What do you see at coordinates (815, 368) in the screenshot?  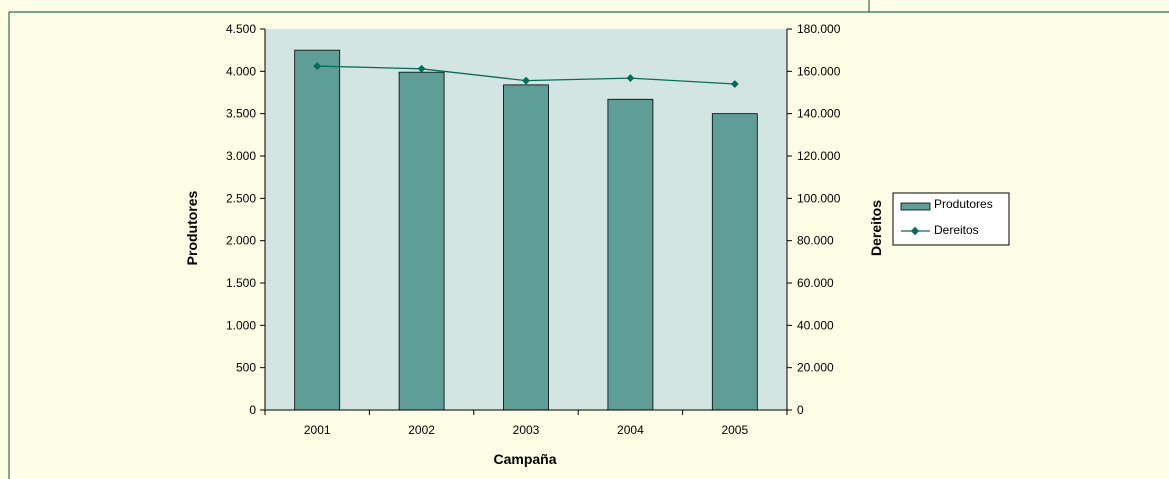 I see `right-tick-label: 20.000` at bounding box center [815, 368].